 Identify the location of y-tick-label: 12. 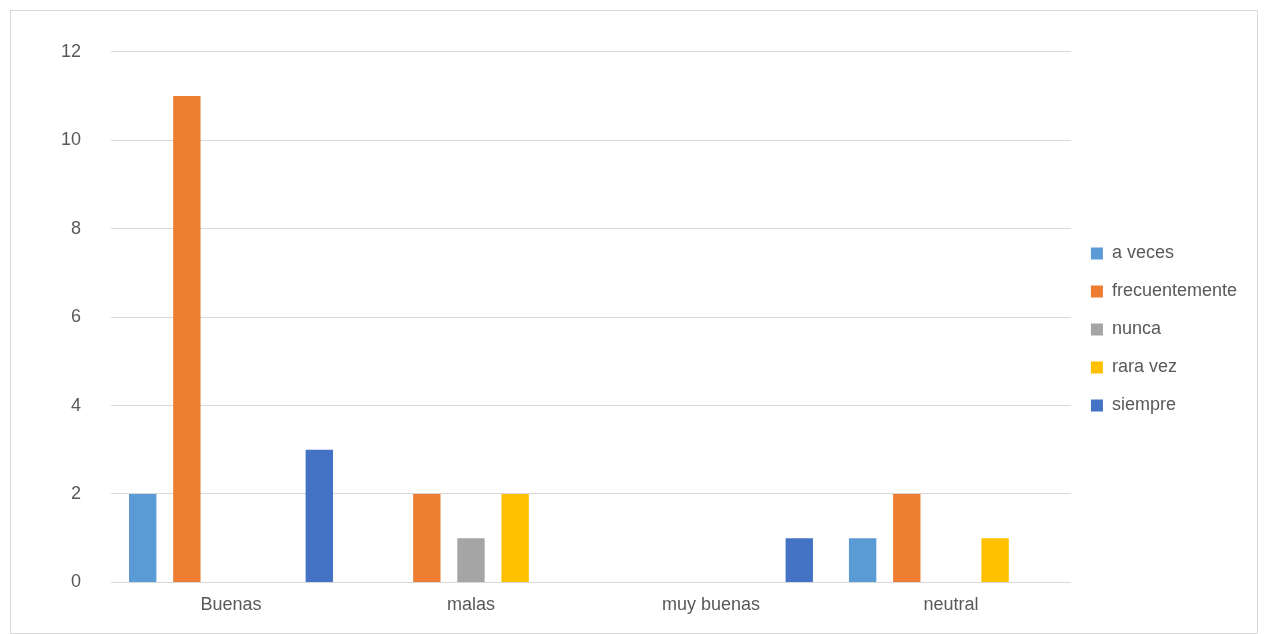
(71, 50).